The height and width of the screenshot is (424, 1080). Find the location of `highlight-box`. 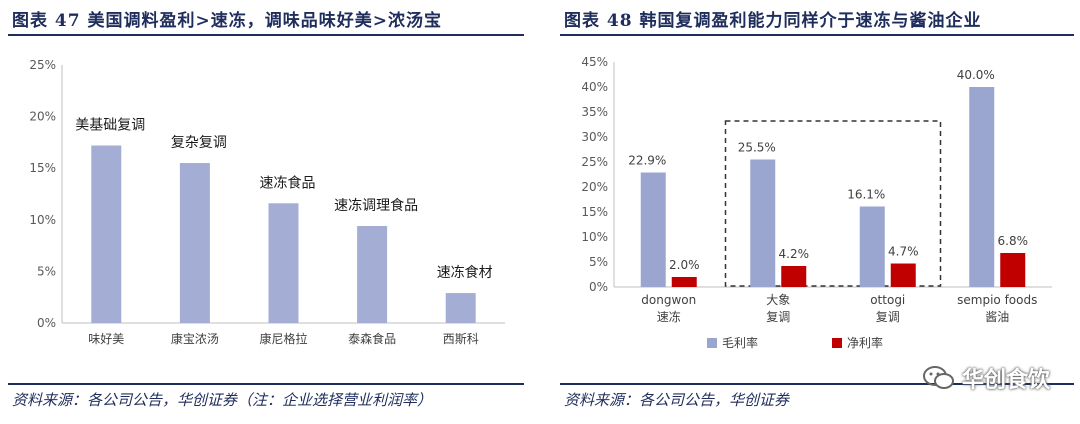

highlight-box is located at coordinates (833, 203).